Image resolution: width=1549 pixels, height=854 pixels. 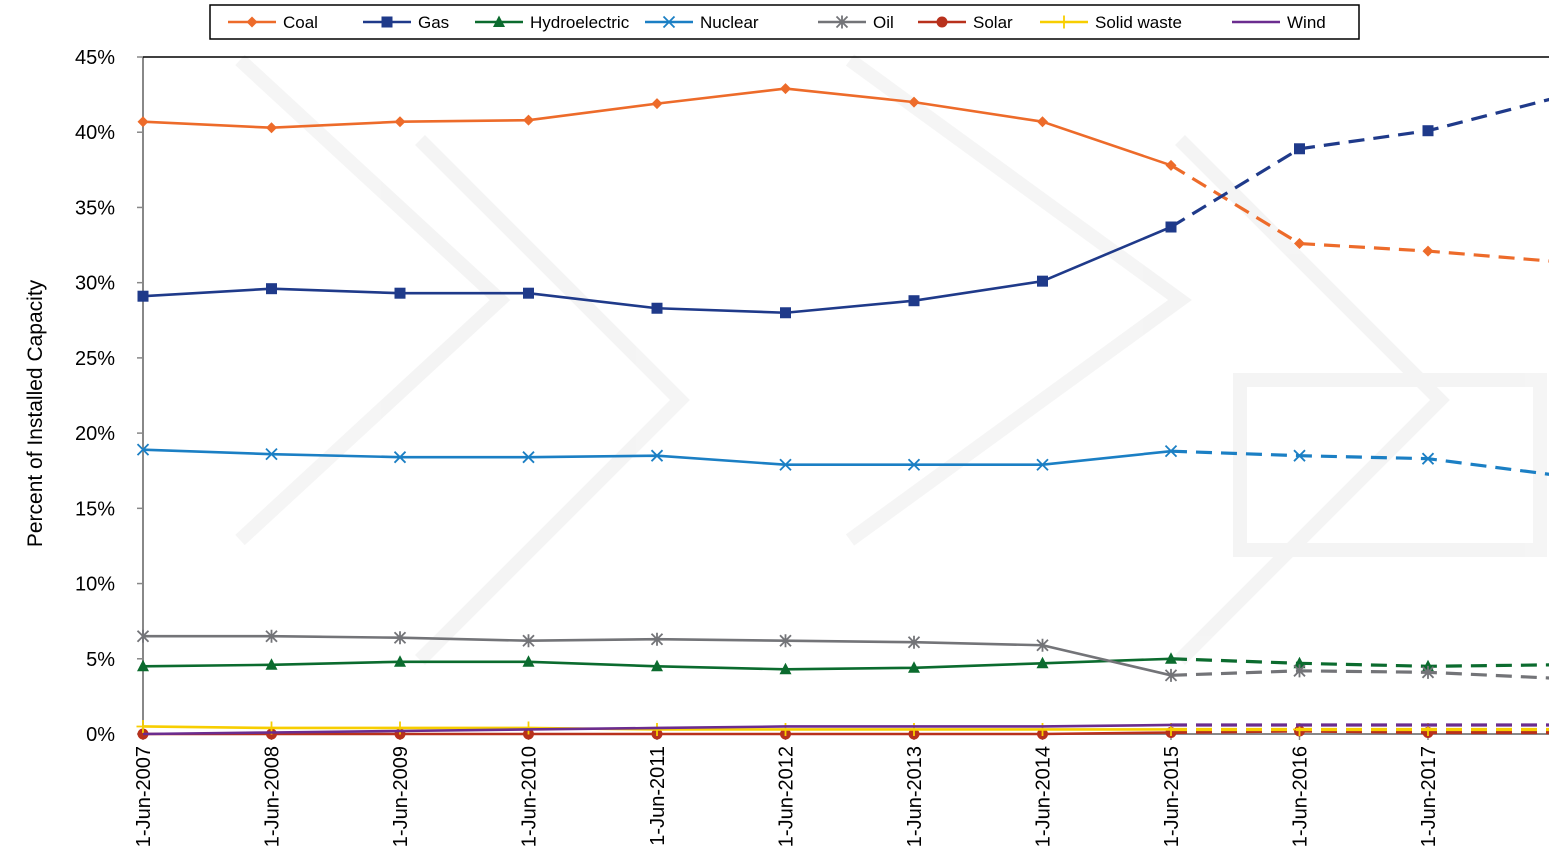 I want to click on legend-item-nuclear: Nuclear, so click(x=702, y=22).